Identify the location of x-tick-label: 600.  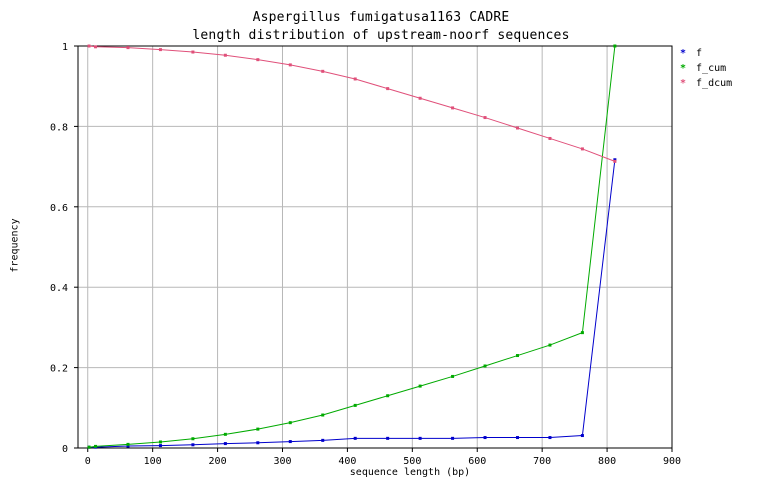
(477, 461).